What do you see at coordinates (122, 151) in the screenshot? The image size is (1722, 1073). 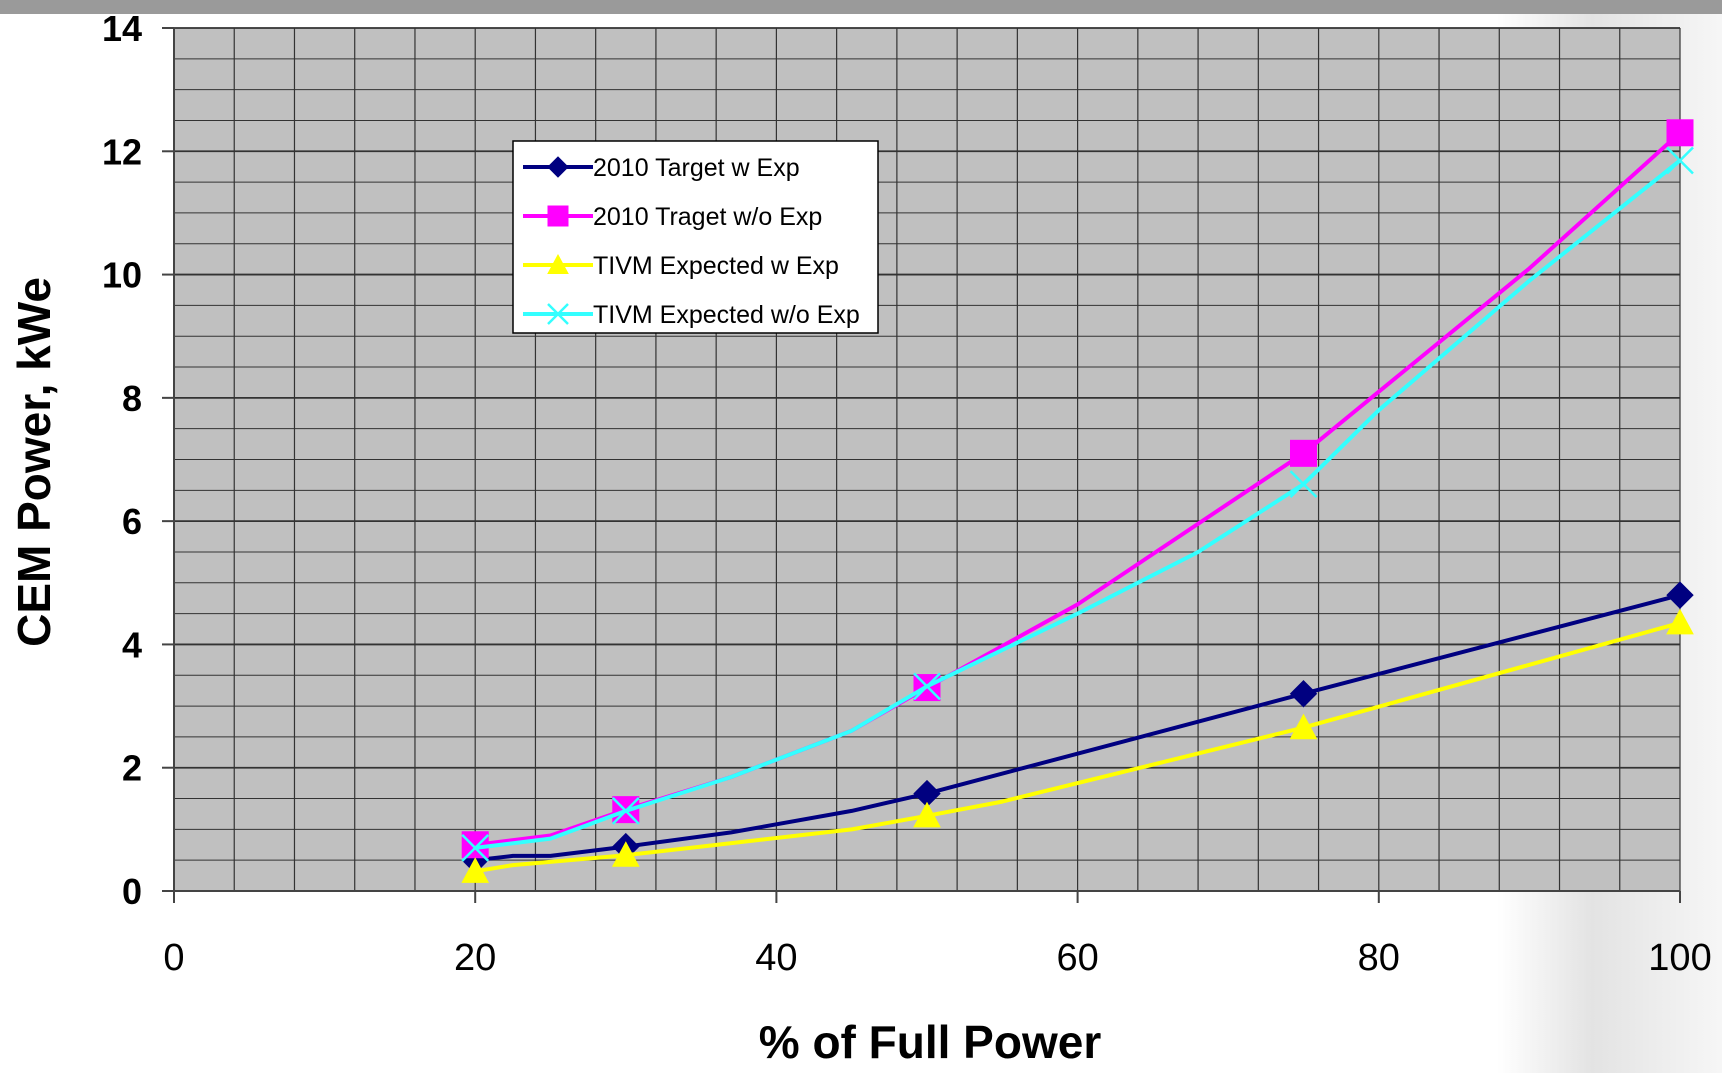 I see `y-tick-label: 12` at bounding box center [122, 151].